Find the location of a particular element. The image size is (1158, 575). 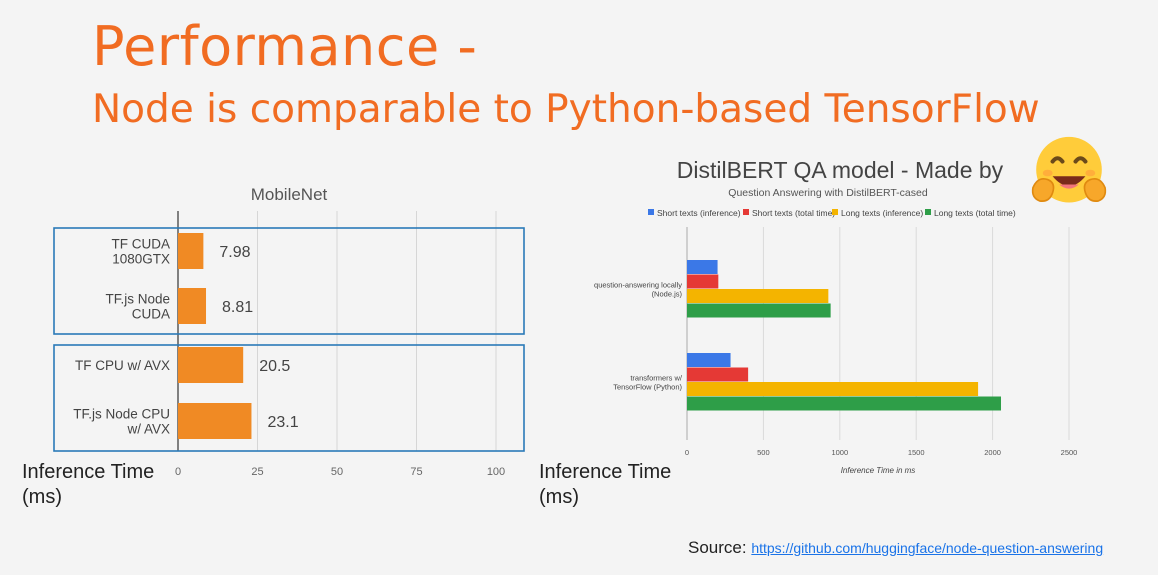

chart-heading: DistilBERT QA model - Made by is located at coordinates (840, 170).